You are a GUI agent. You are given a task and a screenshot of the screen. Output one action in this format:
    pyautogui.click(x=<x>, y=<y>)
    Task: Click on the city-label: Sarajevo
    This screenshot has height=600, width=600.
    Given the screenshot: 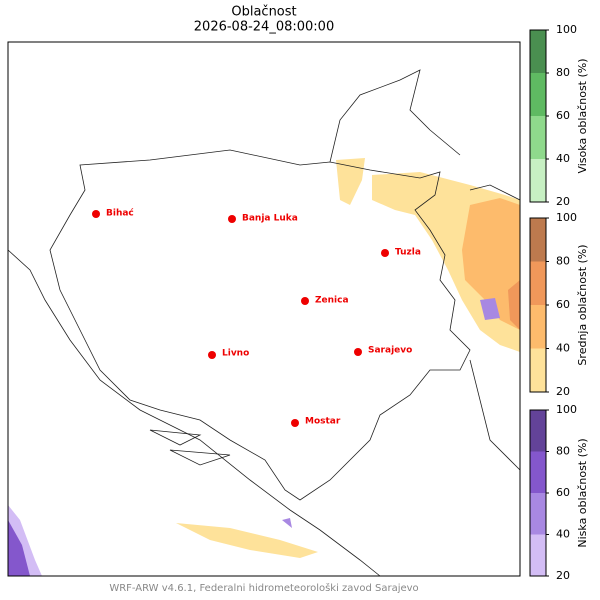 What is the action you would take?
    pyautogui.click(x=390, y=351)
    